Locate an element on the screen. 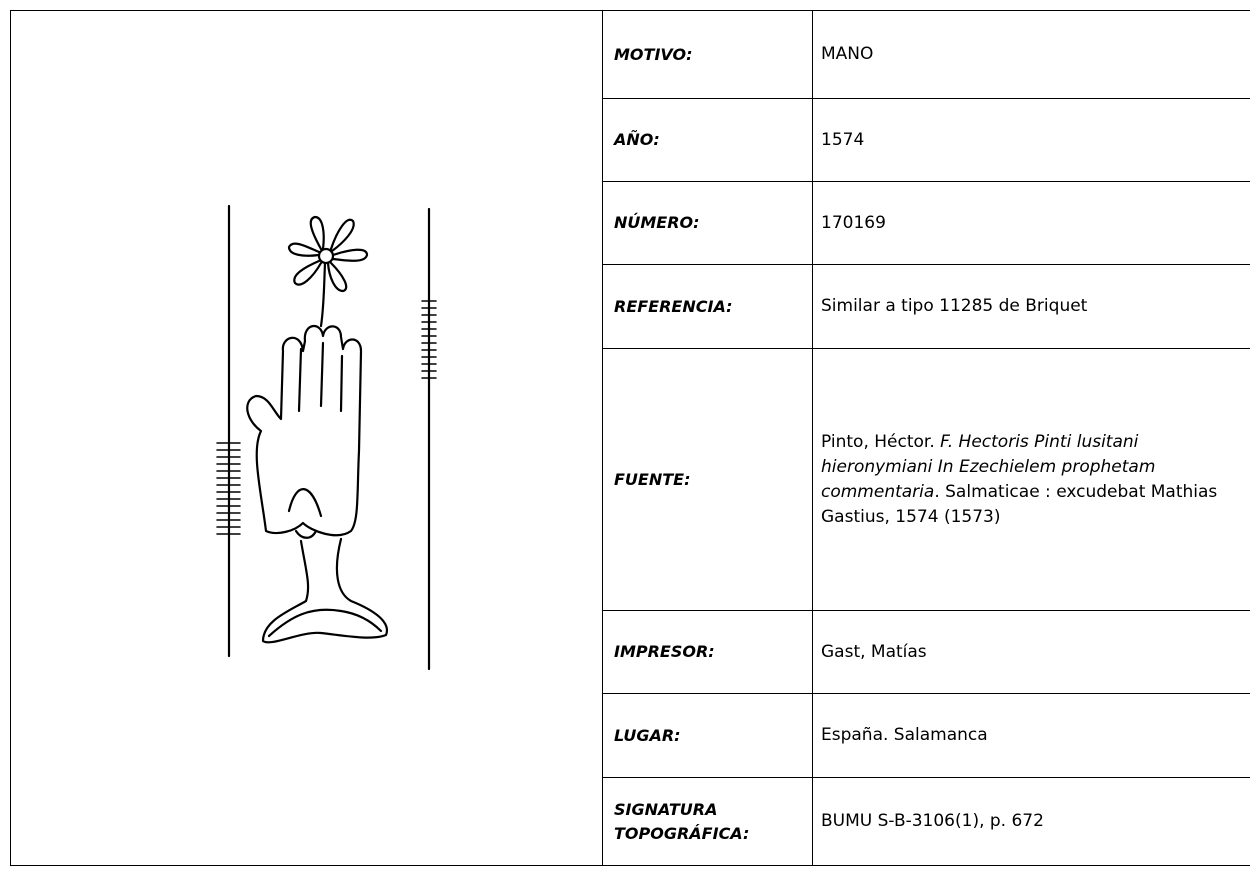  field-value: Similar a tipo 11285 de Briquet is located at coordinates (1031, 307).